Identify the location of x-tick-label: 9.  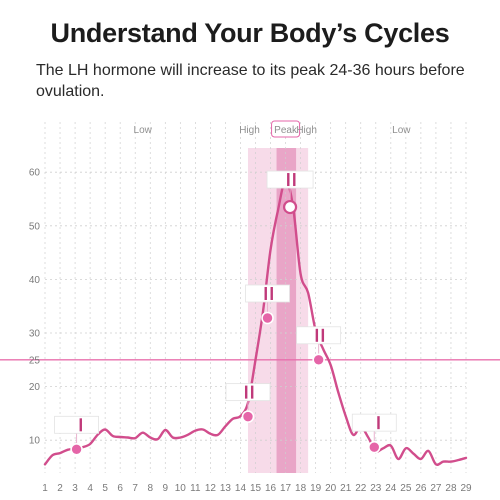
(166, 488).